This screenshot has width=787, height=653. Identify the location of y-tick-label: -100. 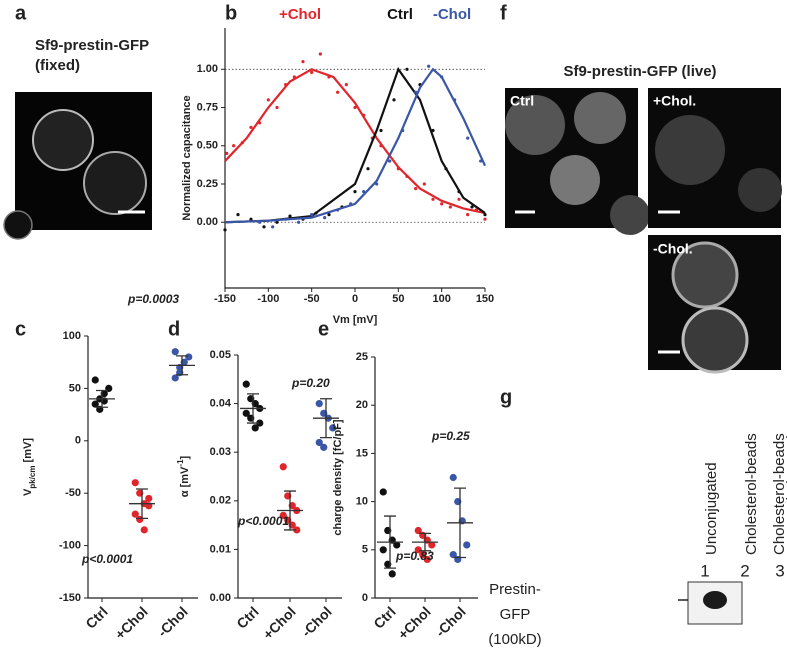
(70, 546).